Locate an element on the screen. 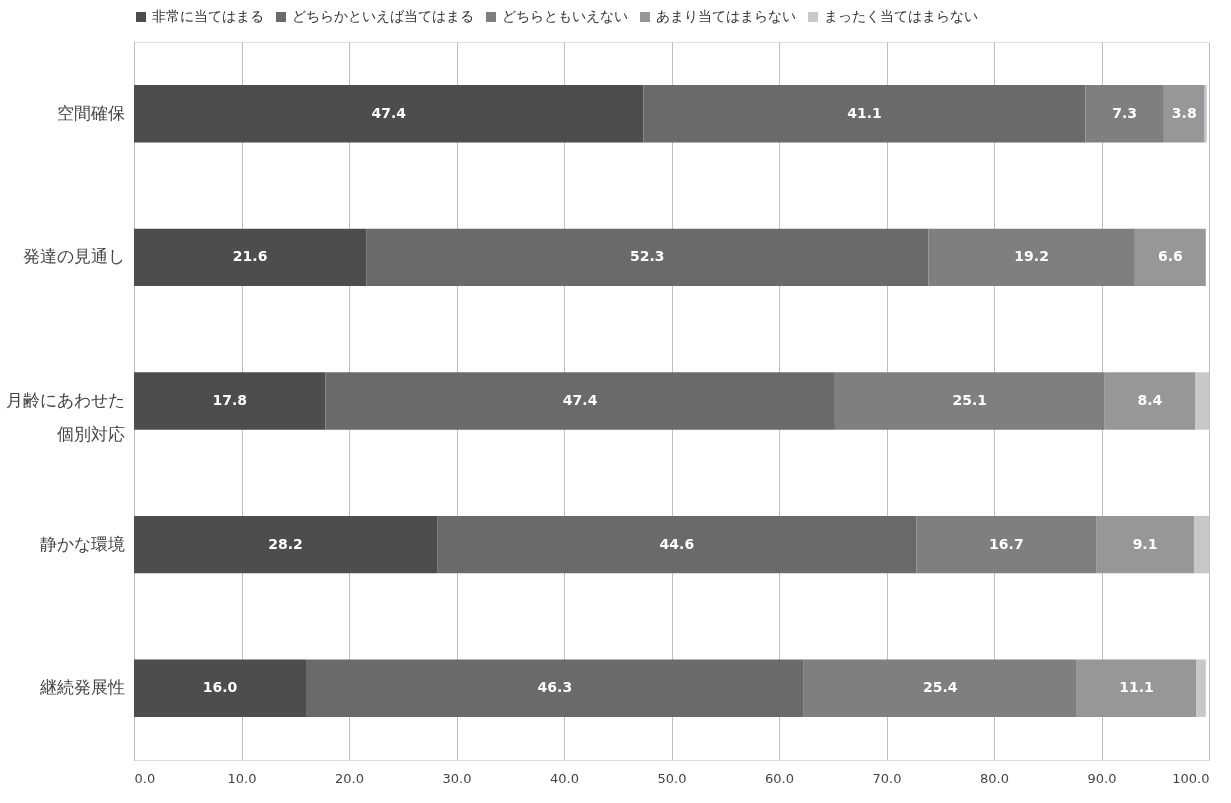 This screenshot has width=1231, height=803. data-label: 46.3 is located at coordinates (555, 687).